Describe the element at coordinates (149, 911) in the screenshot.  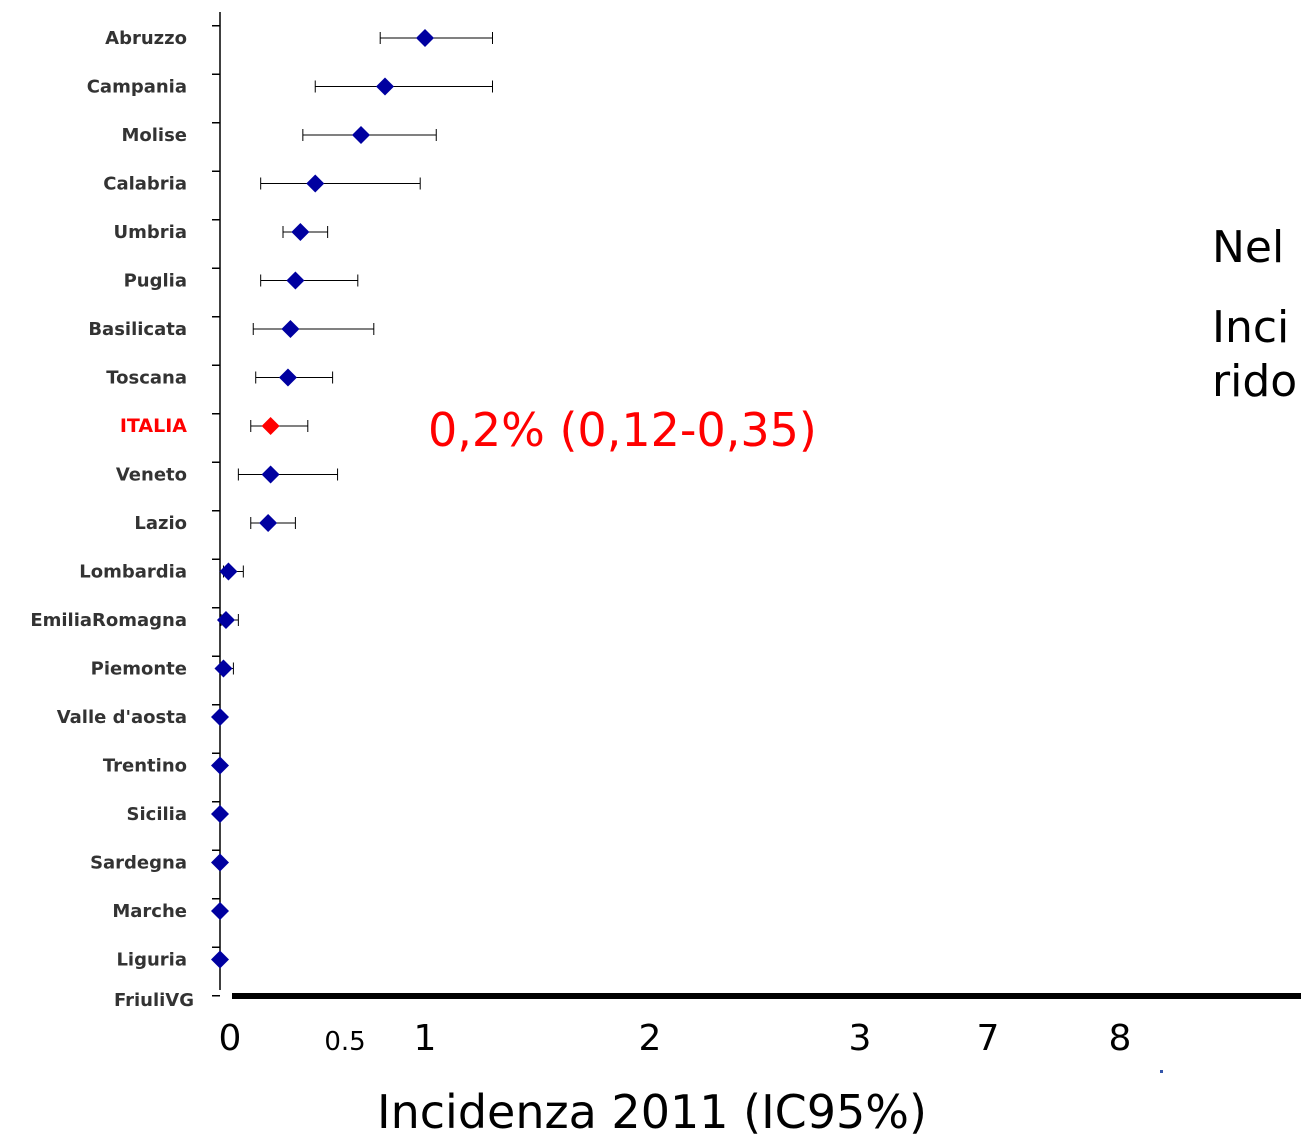
I see `region-label: Marche` at that location.